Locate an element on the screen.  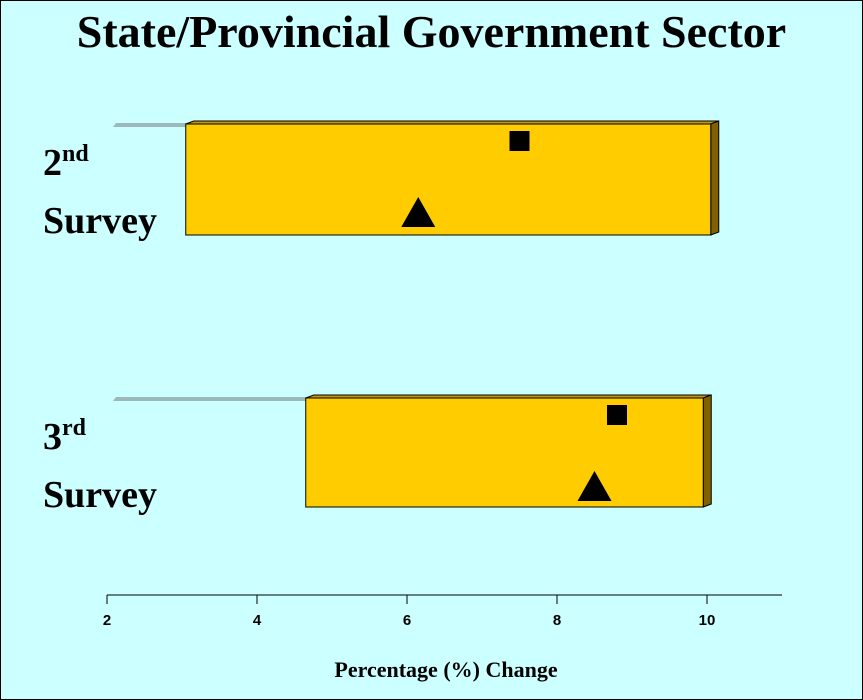
category-ordinal: 2nd is located at coordinates (100, 162).